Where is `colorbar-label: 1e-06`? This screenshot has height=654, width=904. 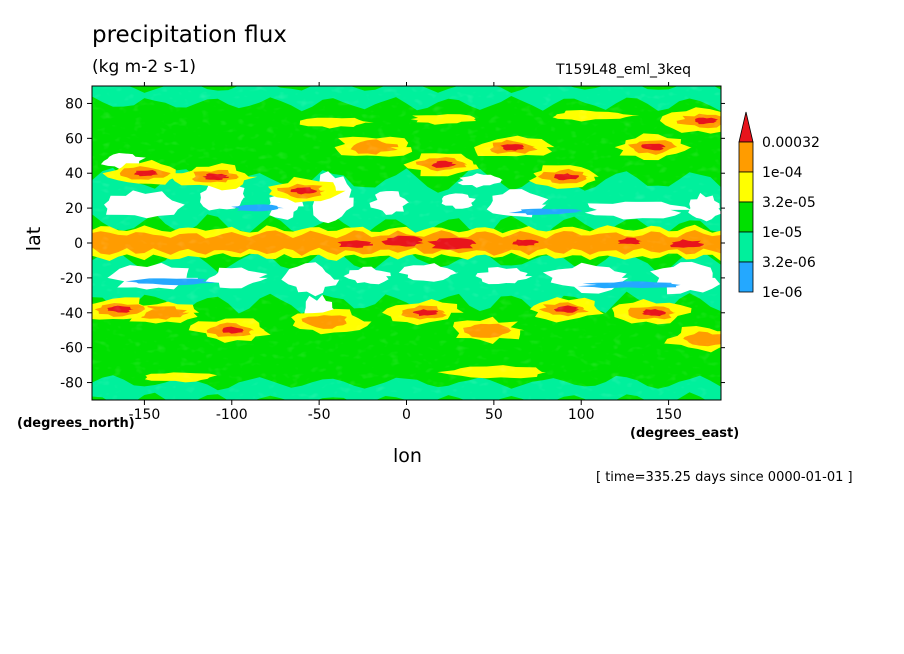 colorbar-label: 1e-06 is located at coordinates (782, 293).